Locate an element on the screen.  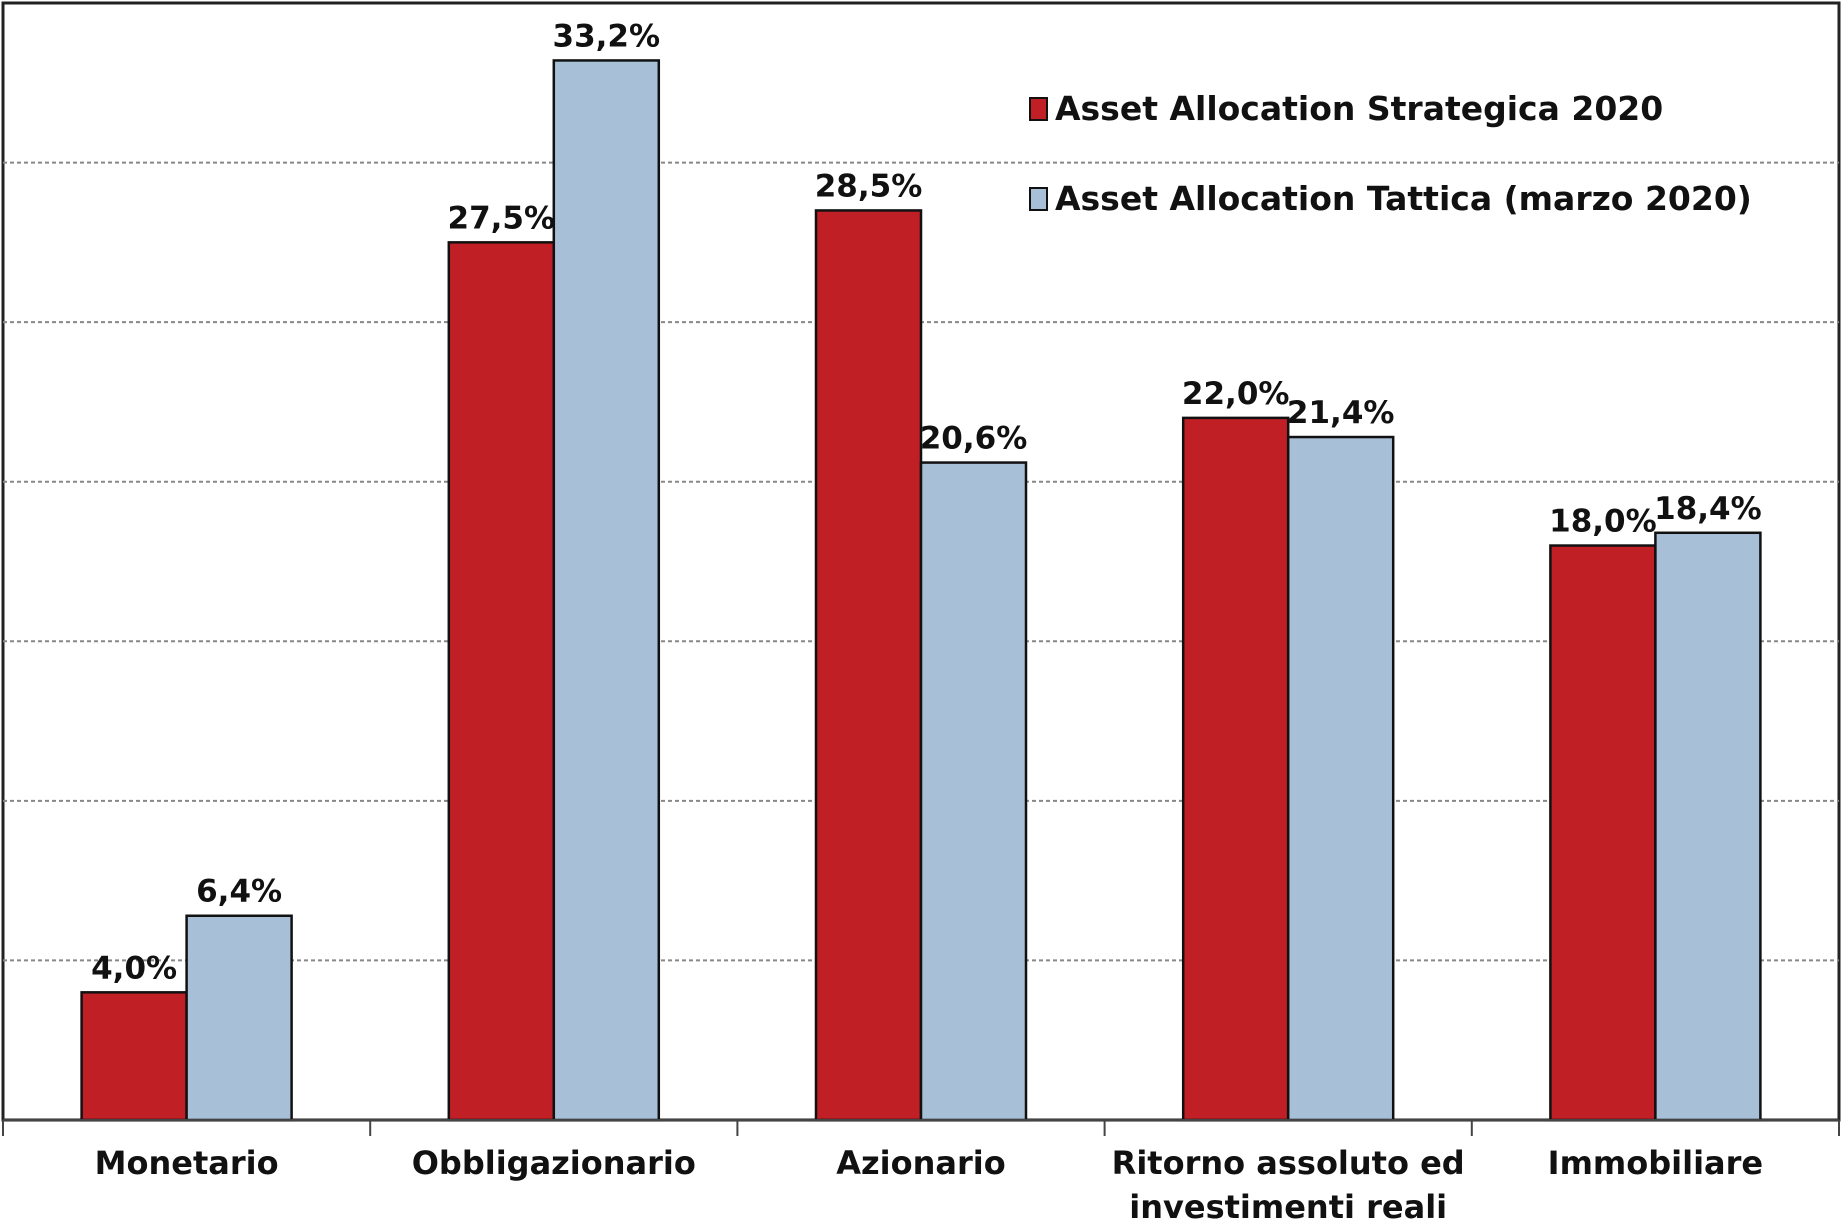
legend-label-tattica: Asset Allocation Tattica (marzo 2020) is located at coordinates (1403, 198).